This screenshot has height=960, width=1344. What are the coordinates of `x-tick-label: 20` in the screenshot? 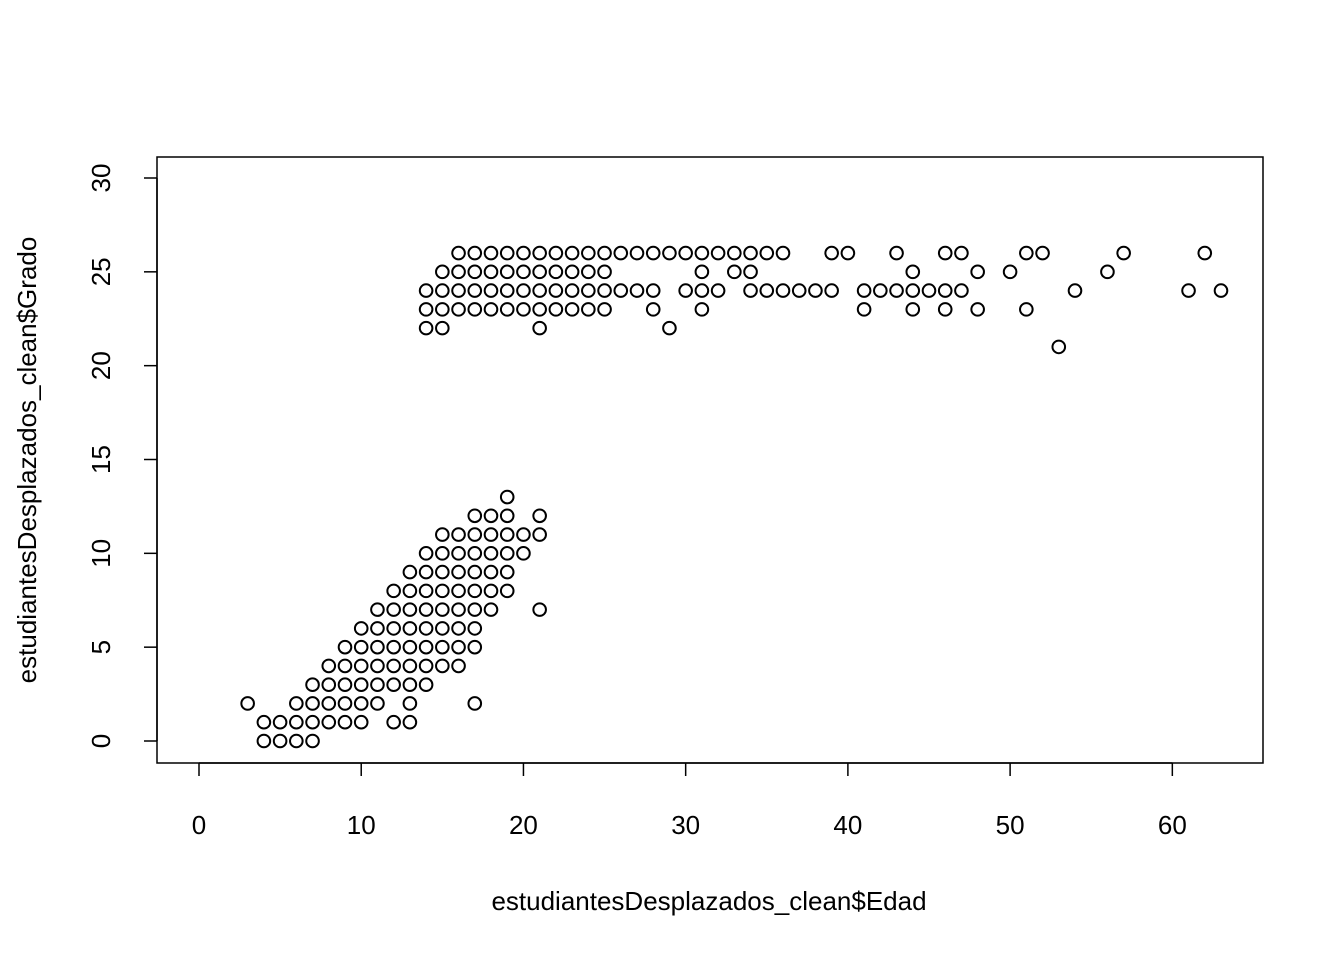 It's located at (523, 825).